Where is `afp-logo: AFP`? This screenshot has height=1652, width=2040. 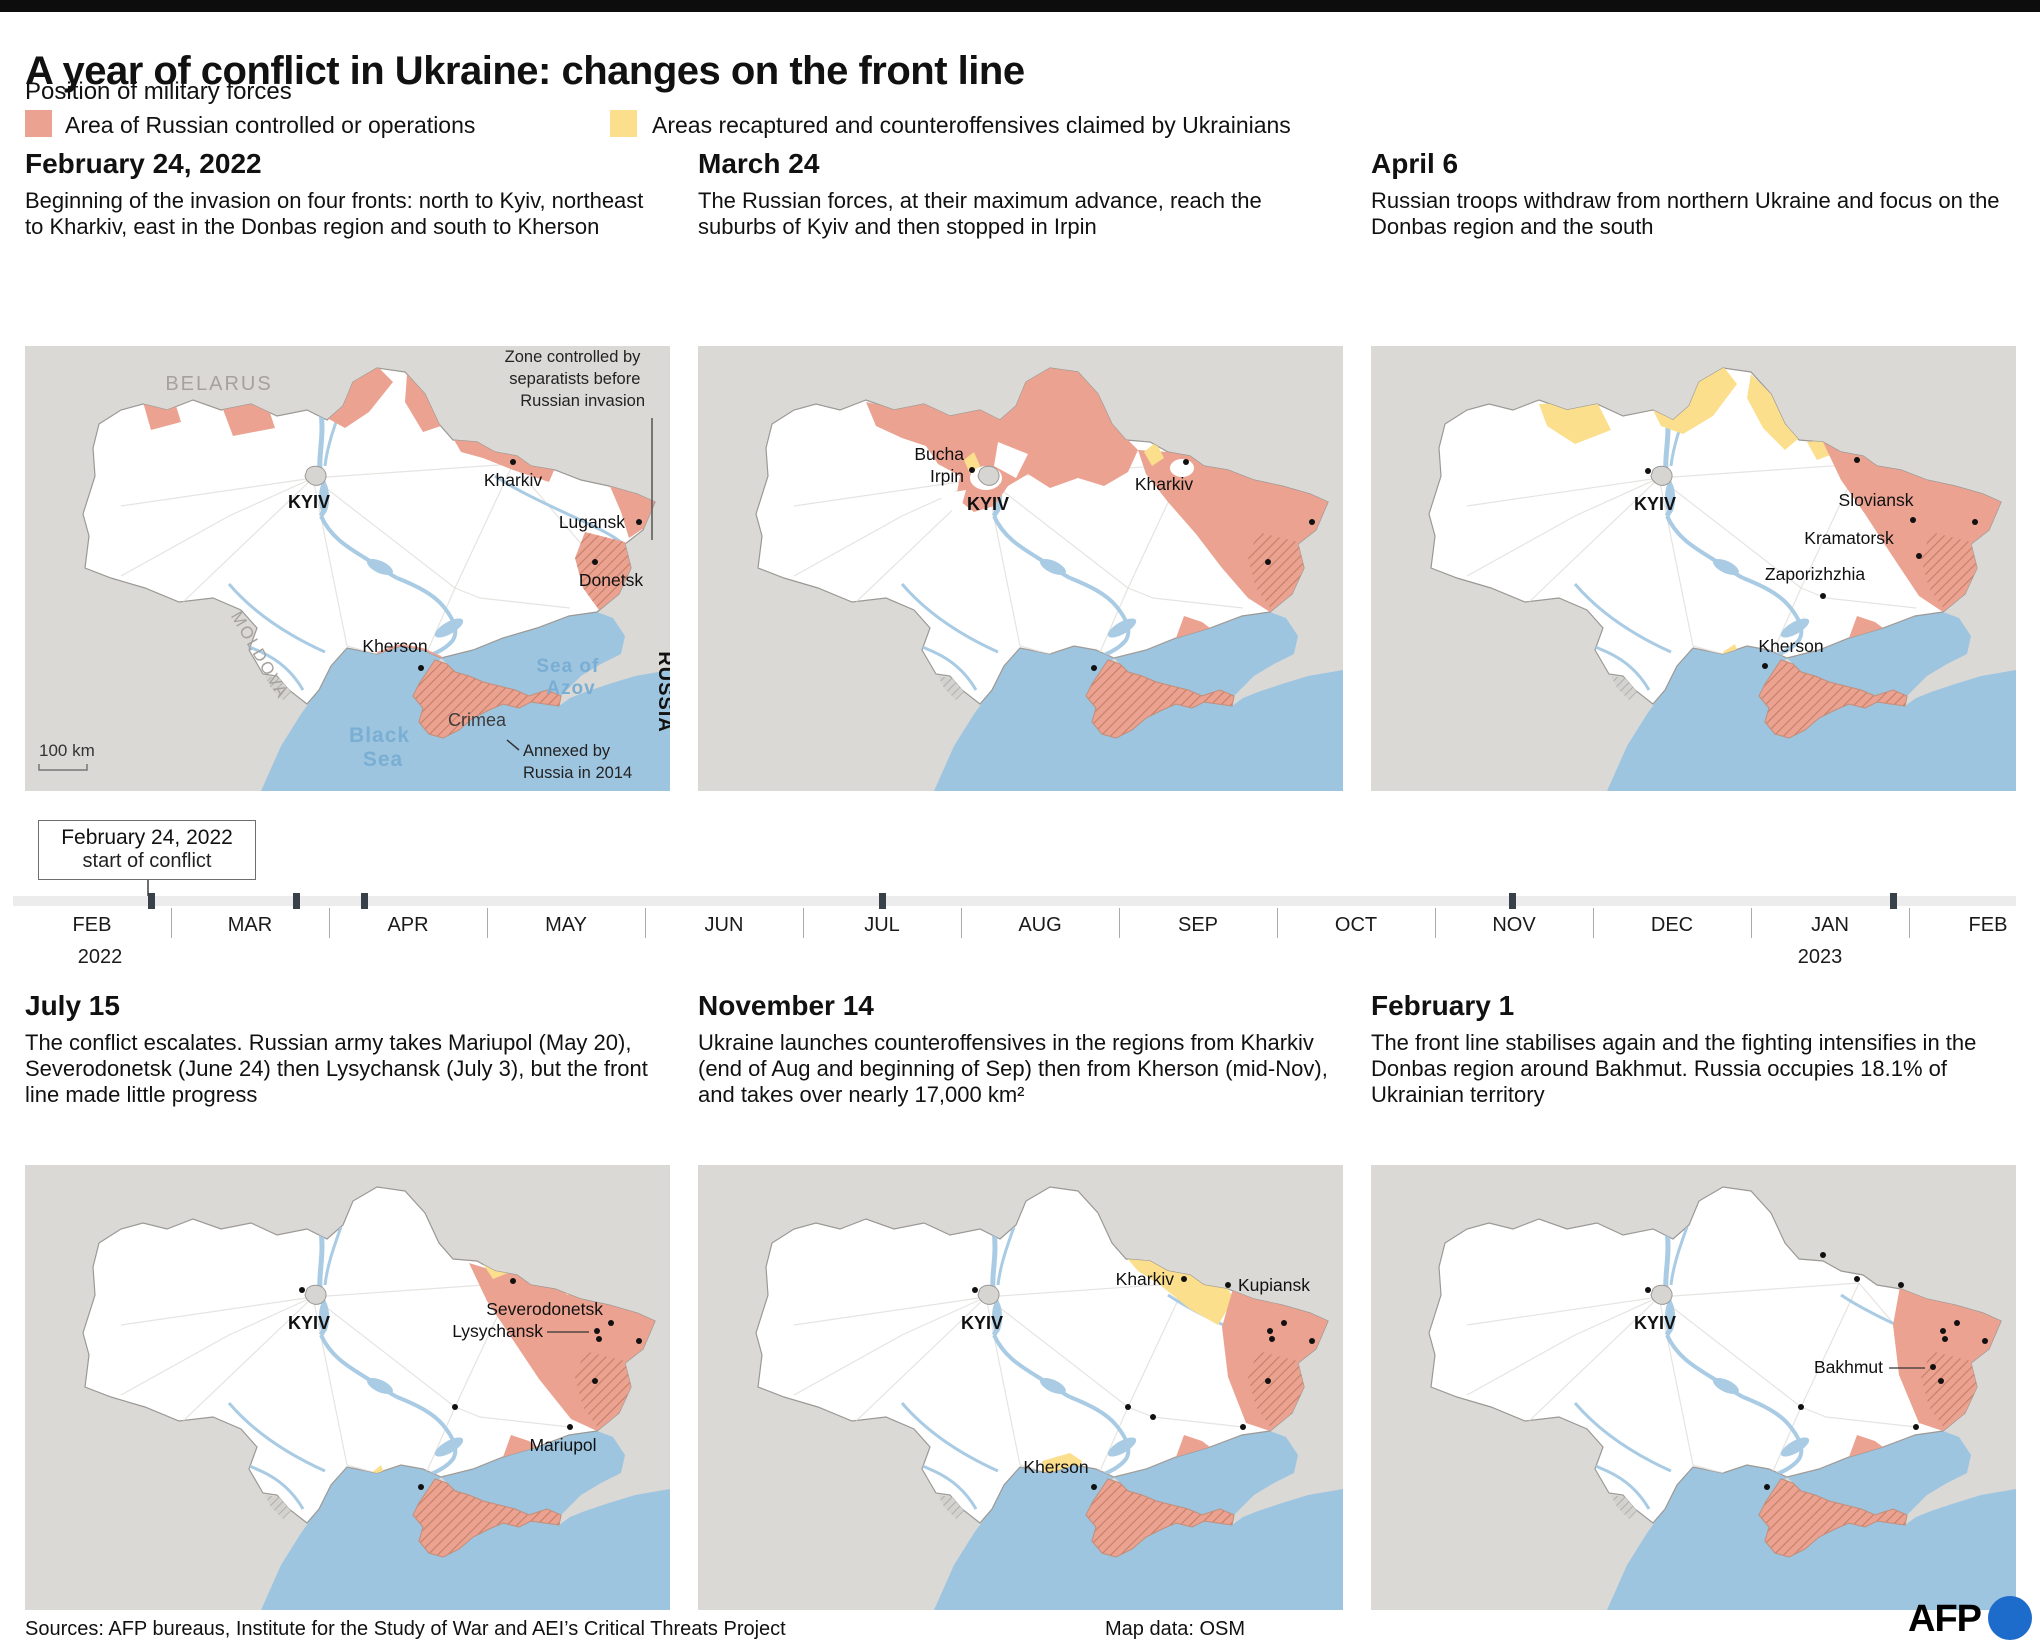
afp-logo: AFP is located at coordinates (1973, 1620).